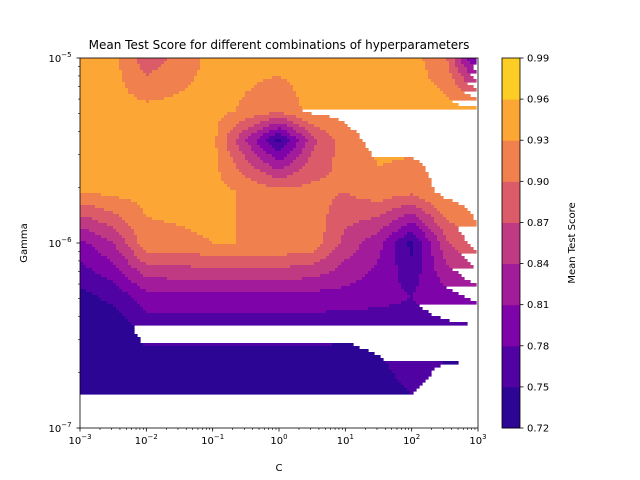  I want to click on x-tick-label: 10², so click(411, 440).